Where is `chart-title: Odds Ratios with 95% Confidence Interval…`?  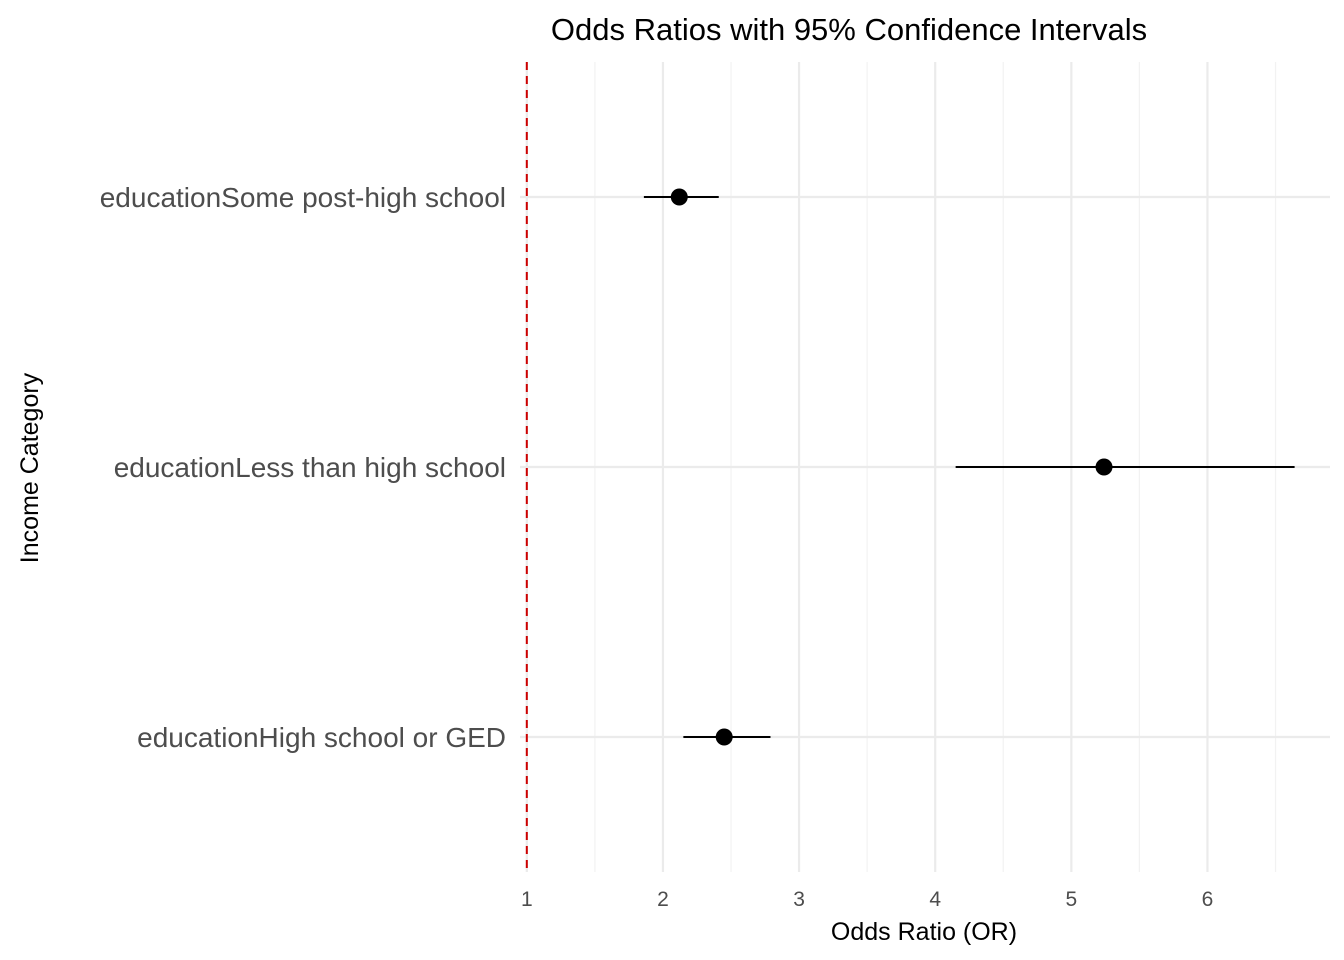
chart-title: Odds Ratios with 95% Confidence Interval… is located at coordinates (849, 29).